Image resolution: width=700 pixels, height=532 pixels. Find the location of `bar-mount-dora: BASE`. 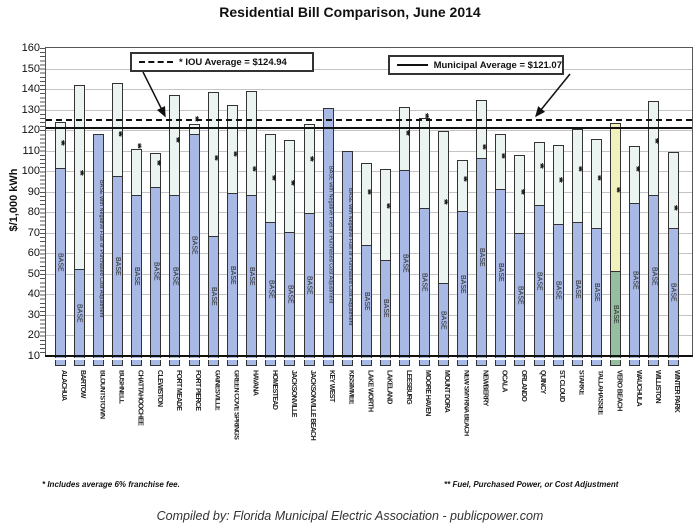

bar-mount-dora: BASE is located at coordinates (443, 248).